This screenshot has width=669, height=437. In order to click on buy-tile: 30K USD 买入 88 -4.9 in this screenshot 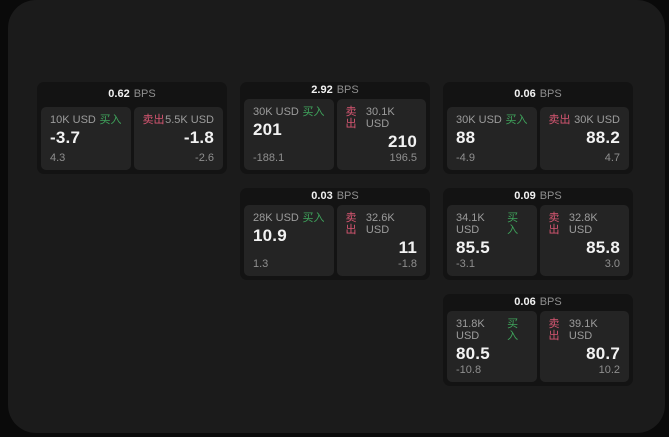, I will do `click(492, 138)`.